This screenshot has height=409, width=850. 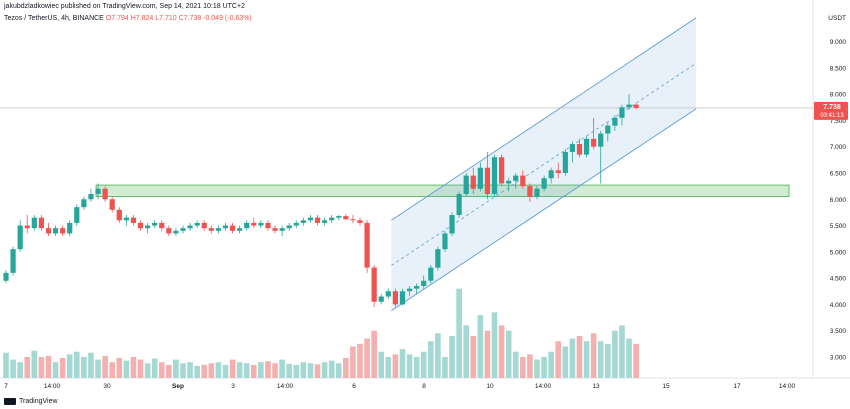 I want to click on x-tick-label: 6, so click(x=354, y=386).